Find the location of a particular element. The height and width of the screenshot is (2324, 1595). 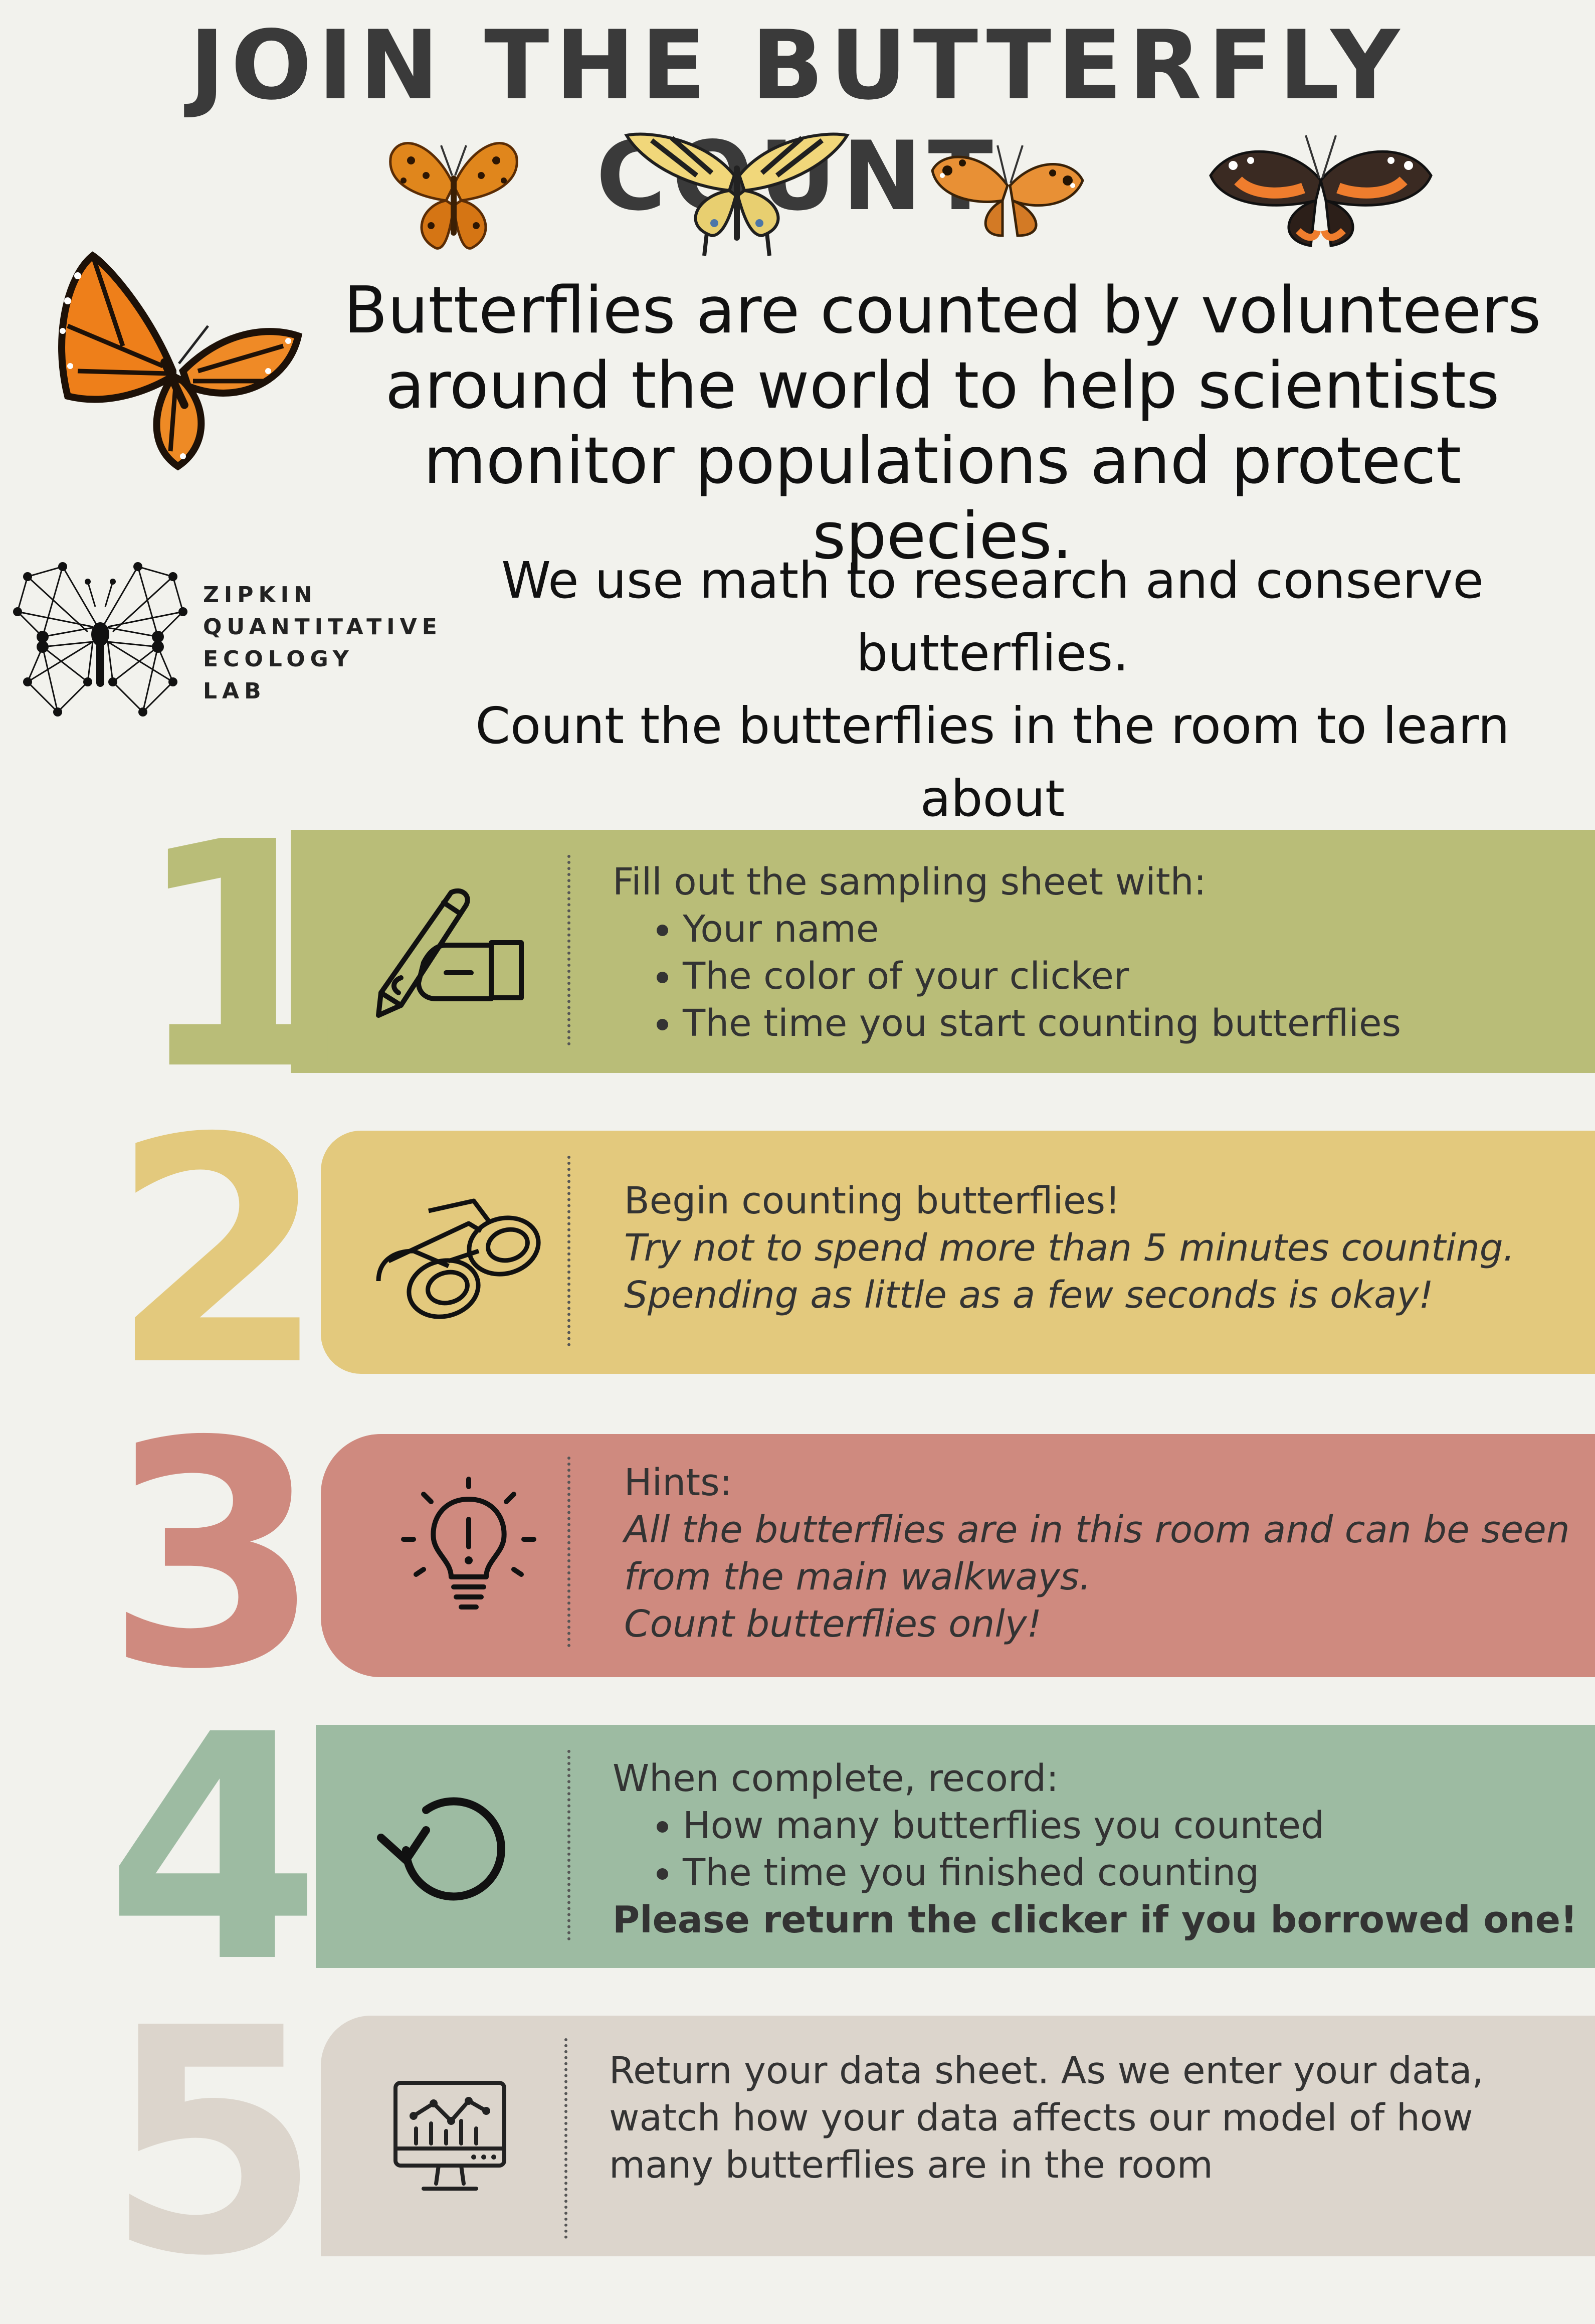

lab-name-line-2: QUANTITATIVE is located at coordinates (322, 627).